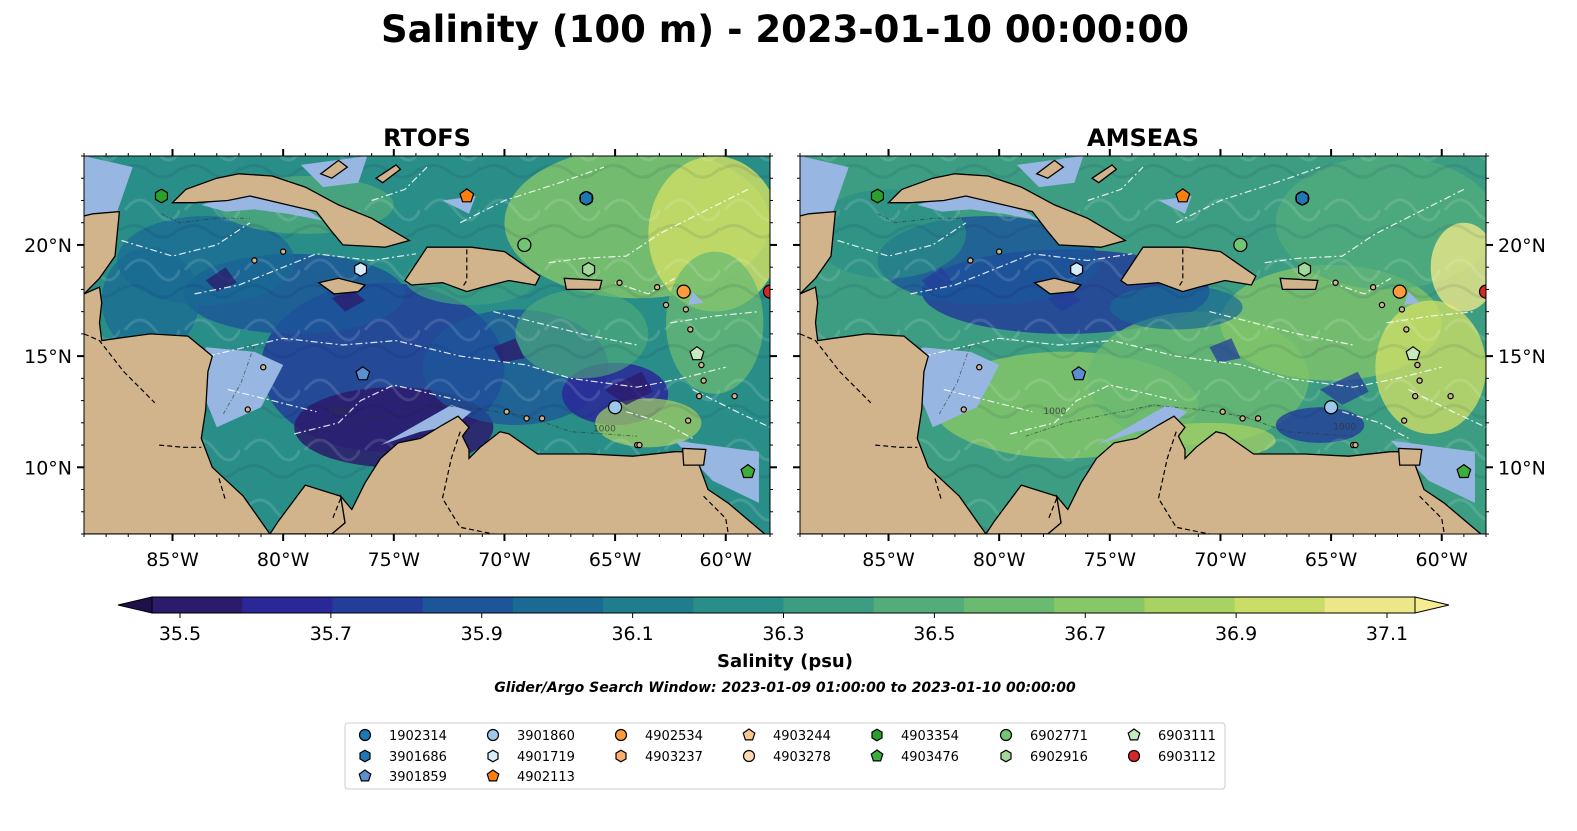 This screenshot has width=1577, height=831. Describe the element at coordinates (1059, 757) in the screenshot. I see `legend-label: 6902916` at that location.